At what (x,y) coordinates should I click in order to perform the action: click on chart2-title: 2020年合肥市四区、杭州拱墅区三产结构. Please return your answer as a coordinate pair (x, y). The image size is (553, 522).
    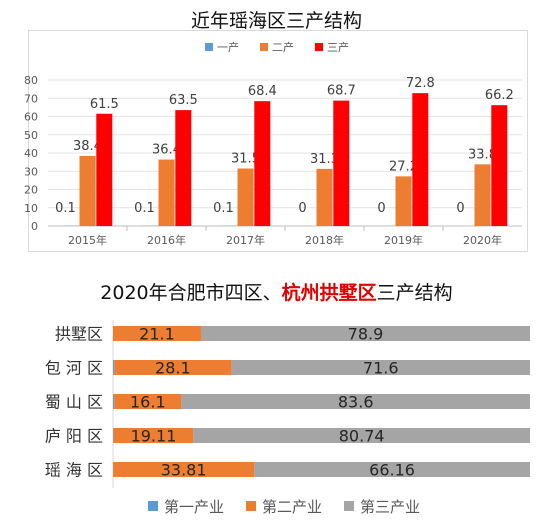
    Looking at the image, I should click on (276, 291).